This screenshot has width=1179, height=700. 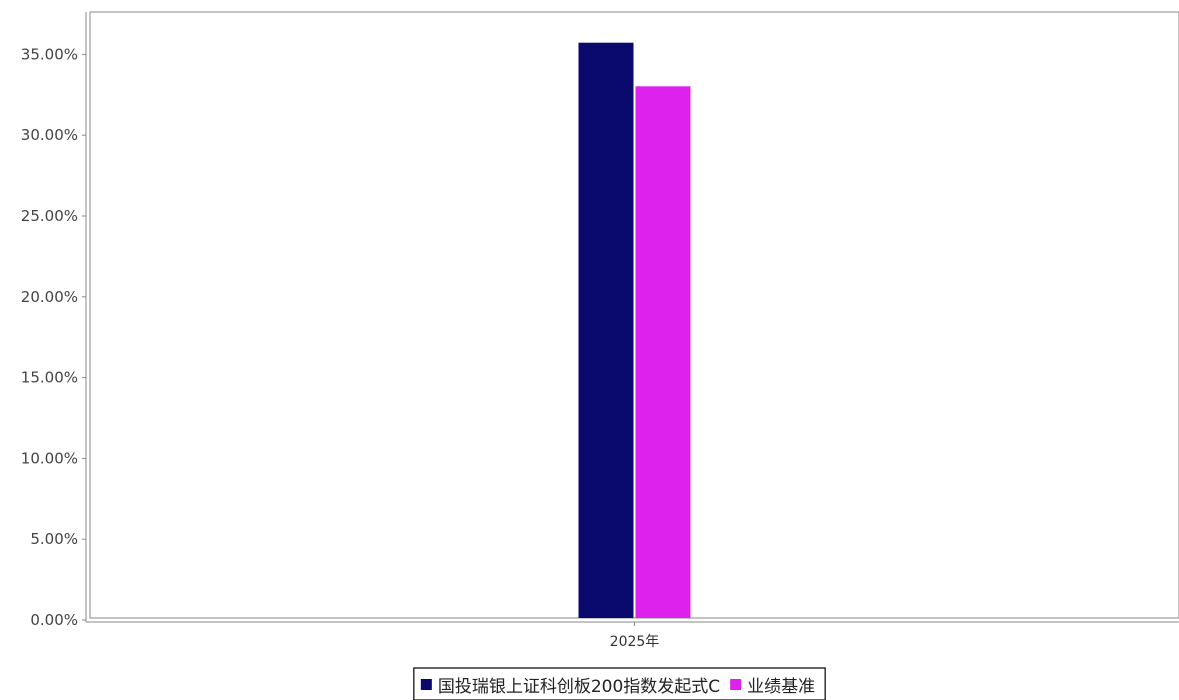 I want to click on bars-layer, so click(x=634, y=330).